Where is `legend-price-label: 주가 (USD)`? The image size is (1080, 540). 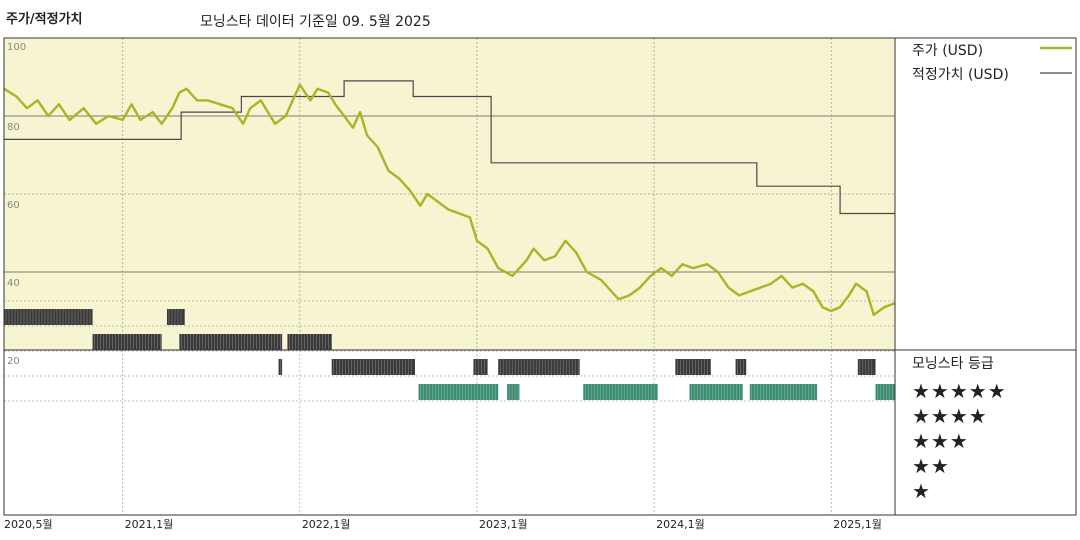 legend-price-label: 주가 (USD) is located at coordinates (948, 51).